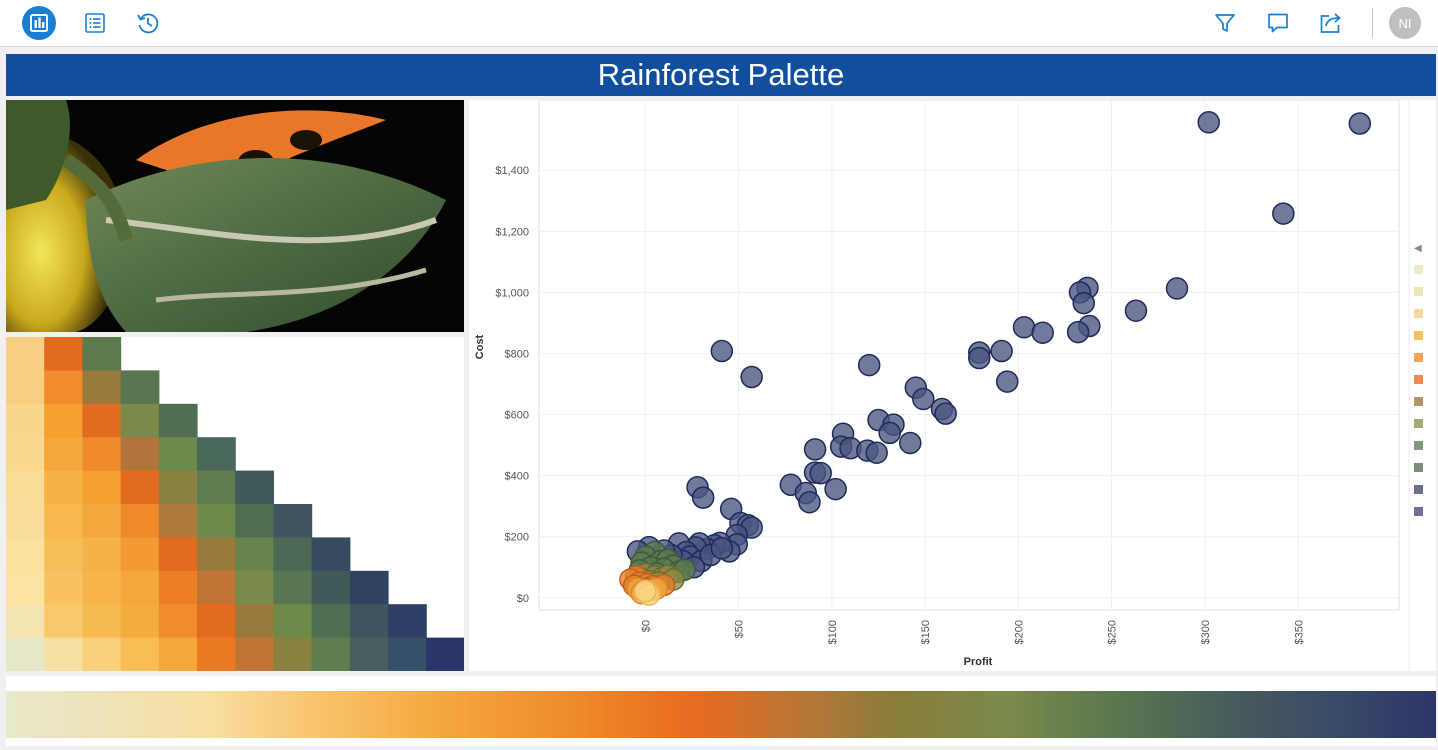  What do you see at coordinates (1225, 23) in the screenshot?
I see `filter-button` at bounding box center [1225, 23].